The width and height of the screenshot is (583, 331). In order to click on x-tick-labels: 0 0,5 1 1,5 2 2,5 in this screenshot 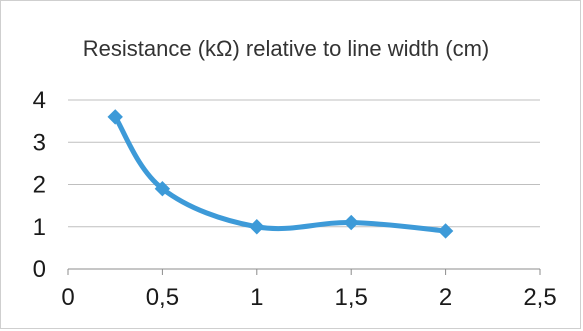, I will do `click(308, 297)`.